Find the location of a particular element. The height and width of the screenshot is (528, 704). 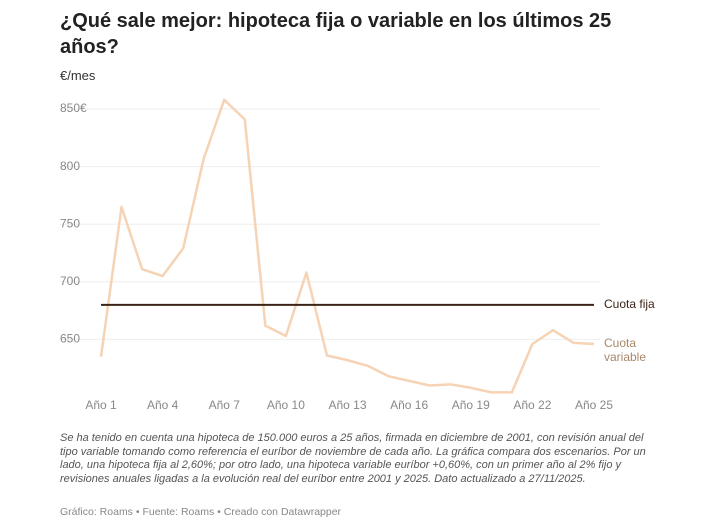

x-tick-label: Año 16 is located at coordinates (409, 405).